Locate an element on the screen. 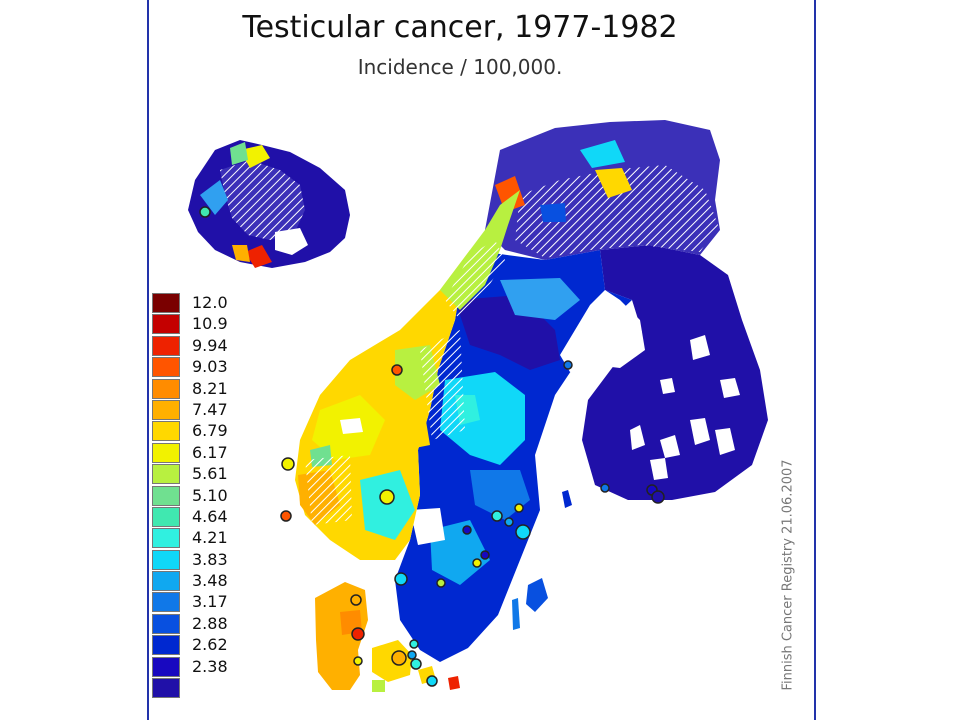 The height and width of the screenshot is (720, 960). legend-label: 3.17 is located at coordinates (210, 602).